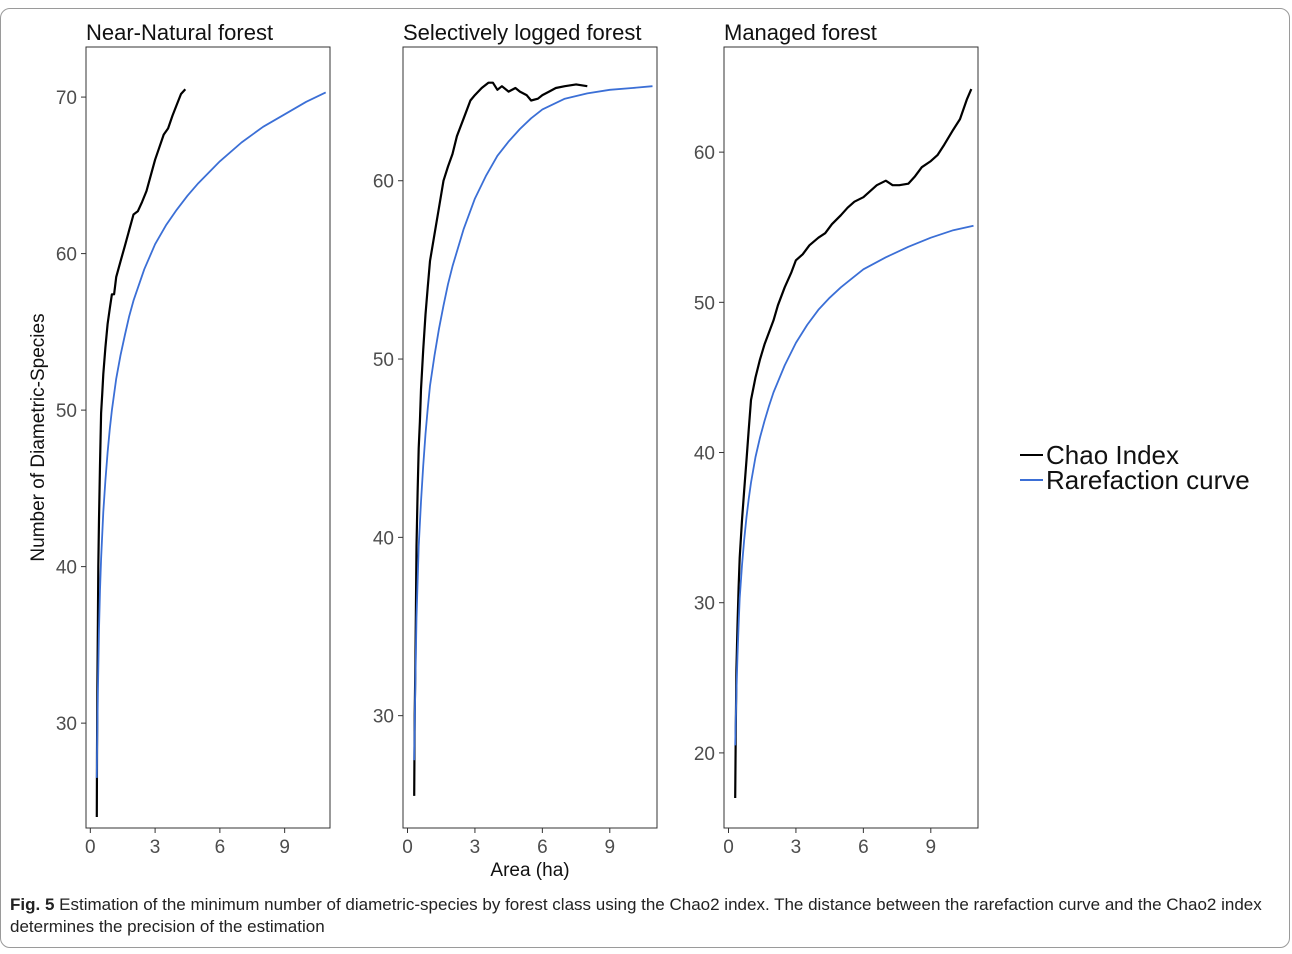  I want to click on x-axis-label: Area (ha), so click(529, 870).